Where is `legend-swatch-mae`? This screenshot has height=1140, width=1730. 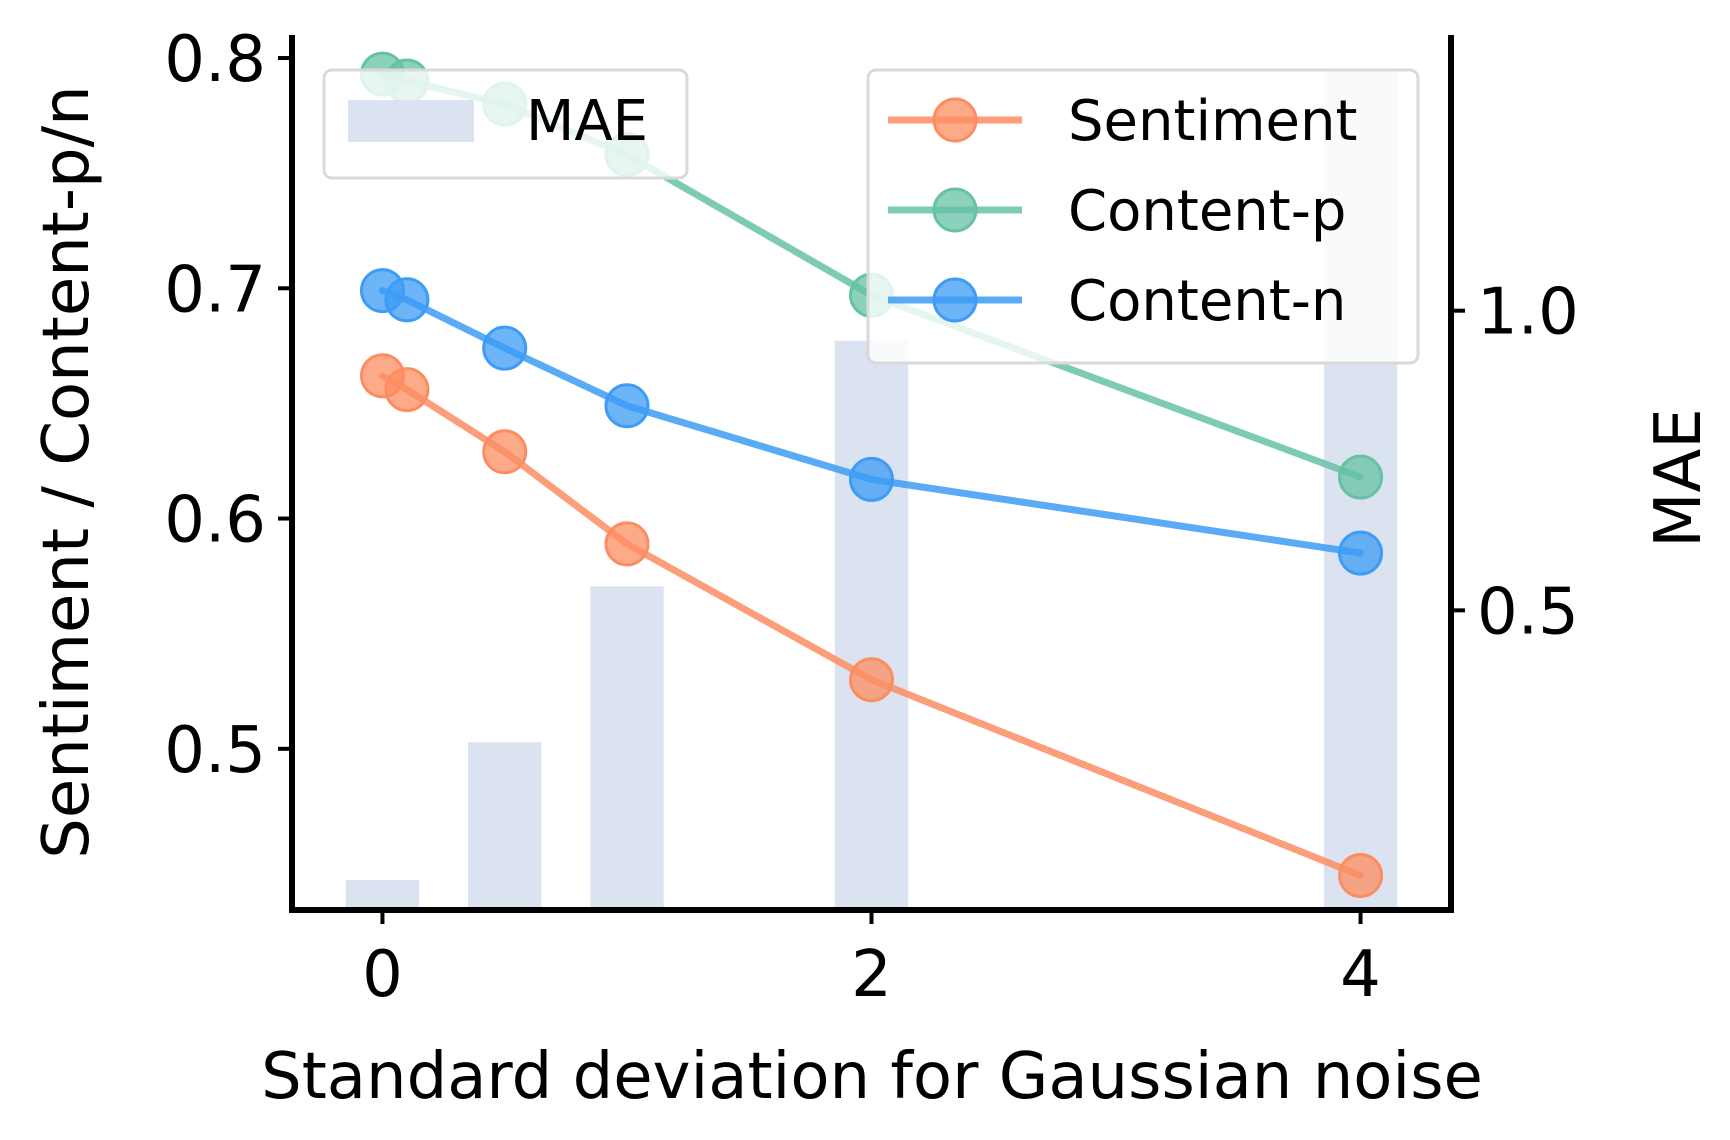 legend-swatch-mae is located at coordinates (411, 121).